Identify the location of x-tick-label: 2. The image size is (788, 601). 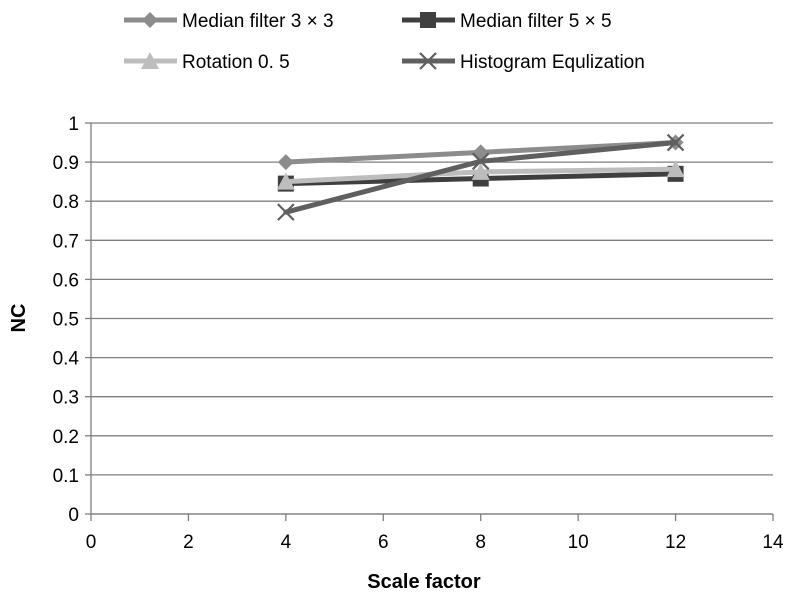
(188, 542).